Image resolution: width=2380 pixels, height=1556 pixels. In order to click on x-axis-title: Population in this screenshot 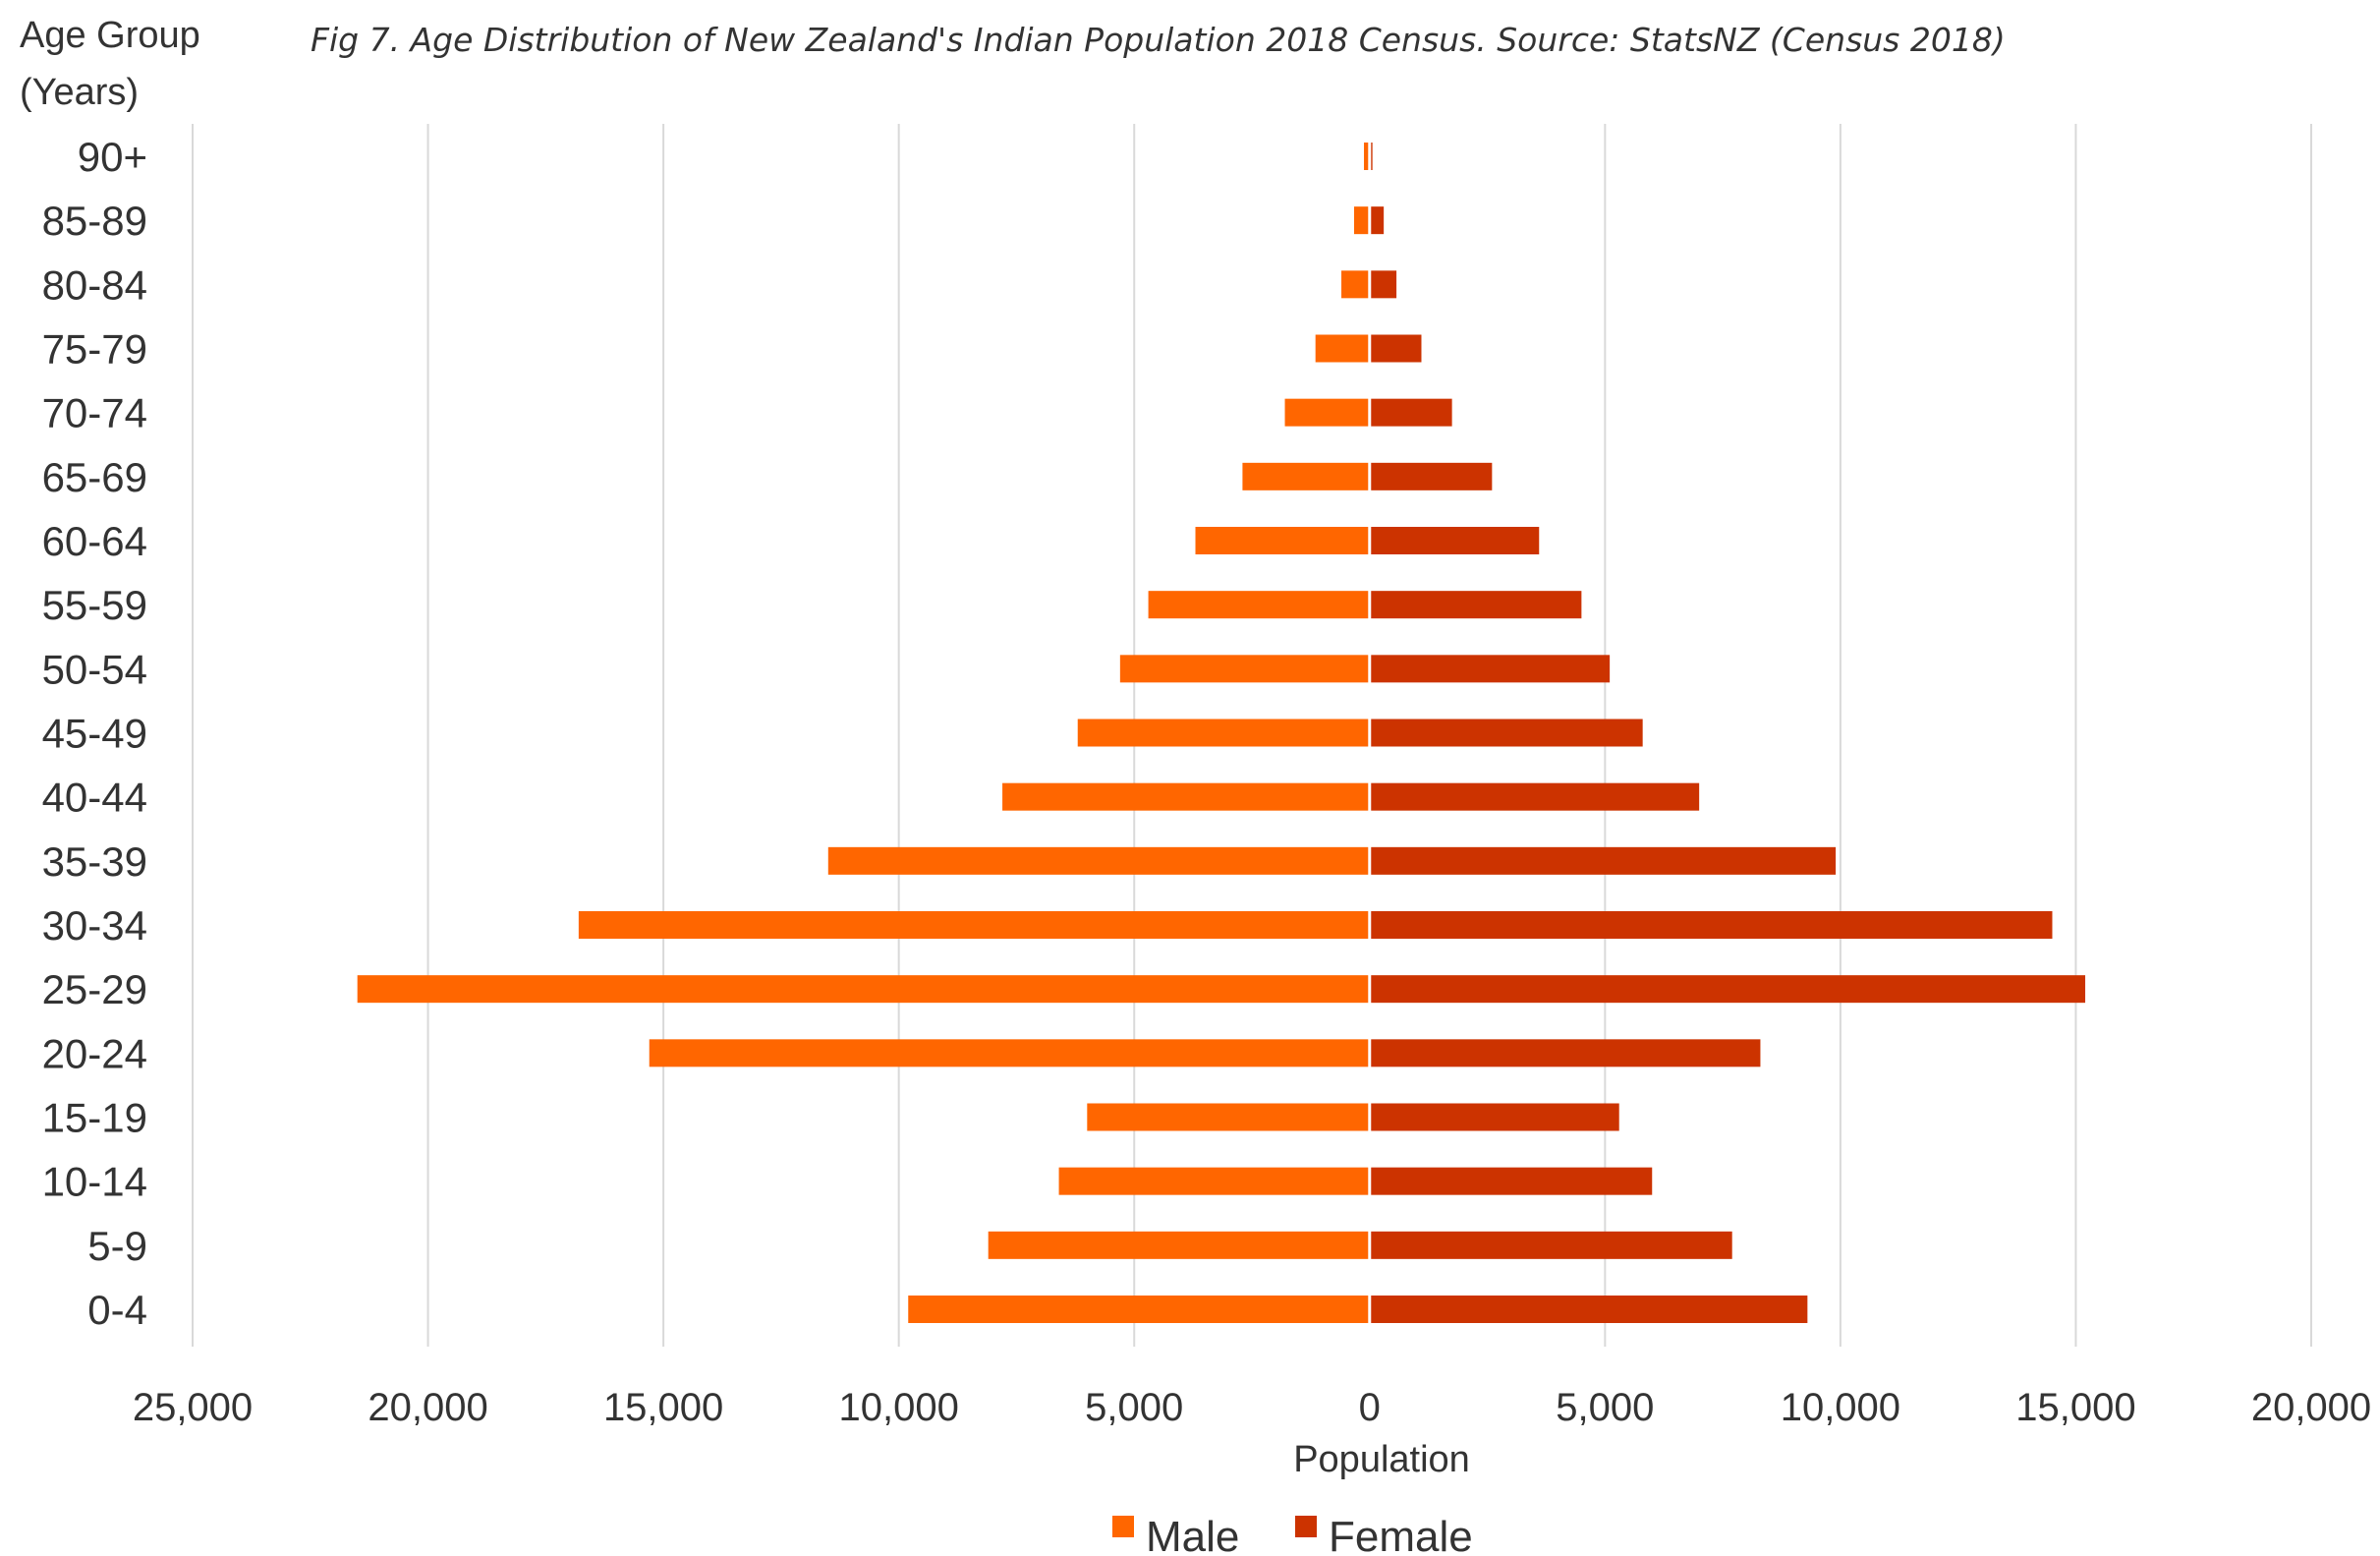, I will do `click(1381, 1459)`.